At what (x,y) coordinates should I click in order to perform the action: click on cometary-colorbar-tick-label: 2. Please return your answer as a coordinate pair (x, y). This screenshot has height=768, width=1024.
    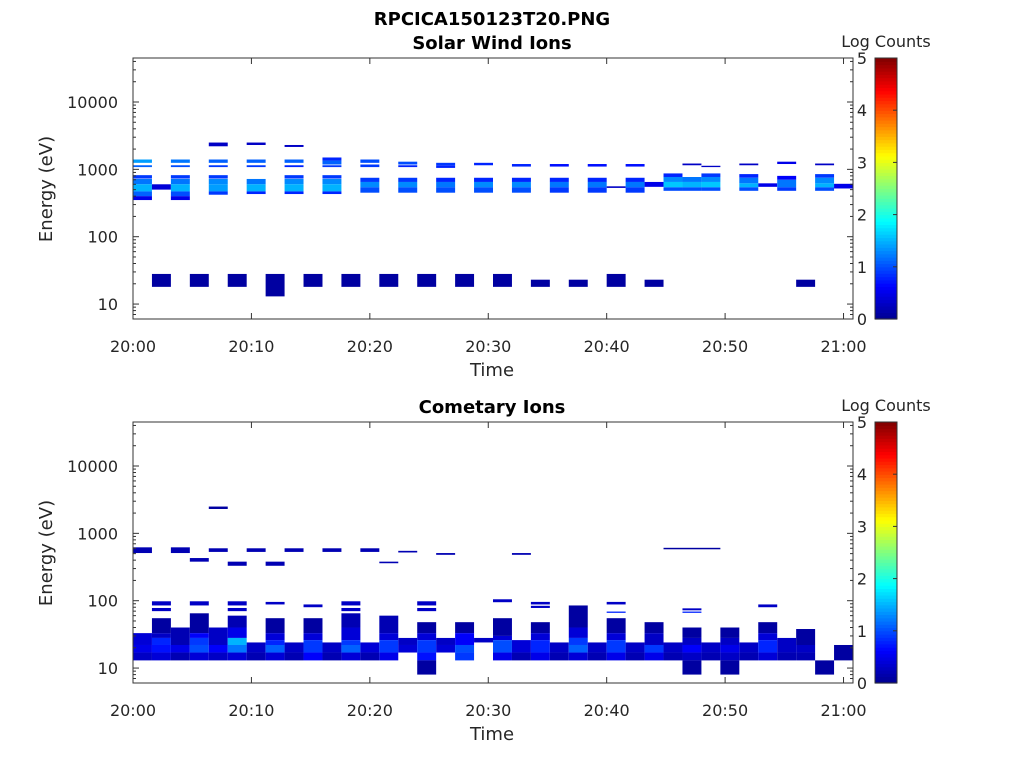
    Looking at the image, I should click on (862, 579).